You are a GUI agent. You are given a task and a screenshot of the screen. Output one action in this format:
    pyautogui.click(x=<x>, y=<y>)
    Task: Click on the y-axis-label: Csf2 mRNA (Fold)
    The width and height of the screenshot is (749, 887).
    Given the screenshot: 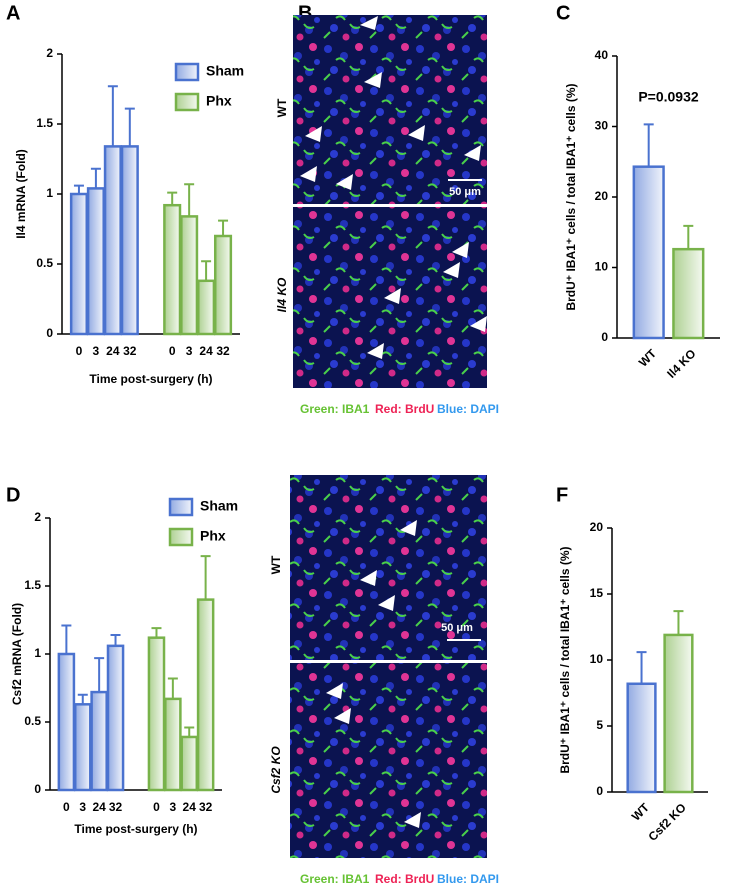 What is the action you would take?
    pyautogui.click(x=17, y=654)
    